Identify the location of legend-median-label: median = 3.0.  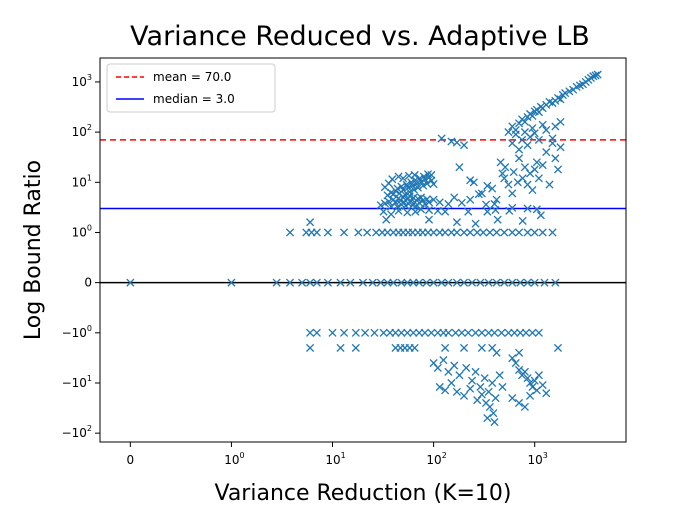
(194, 99).